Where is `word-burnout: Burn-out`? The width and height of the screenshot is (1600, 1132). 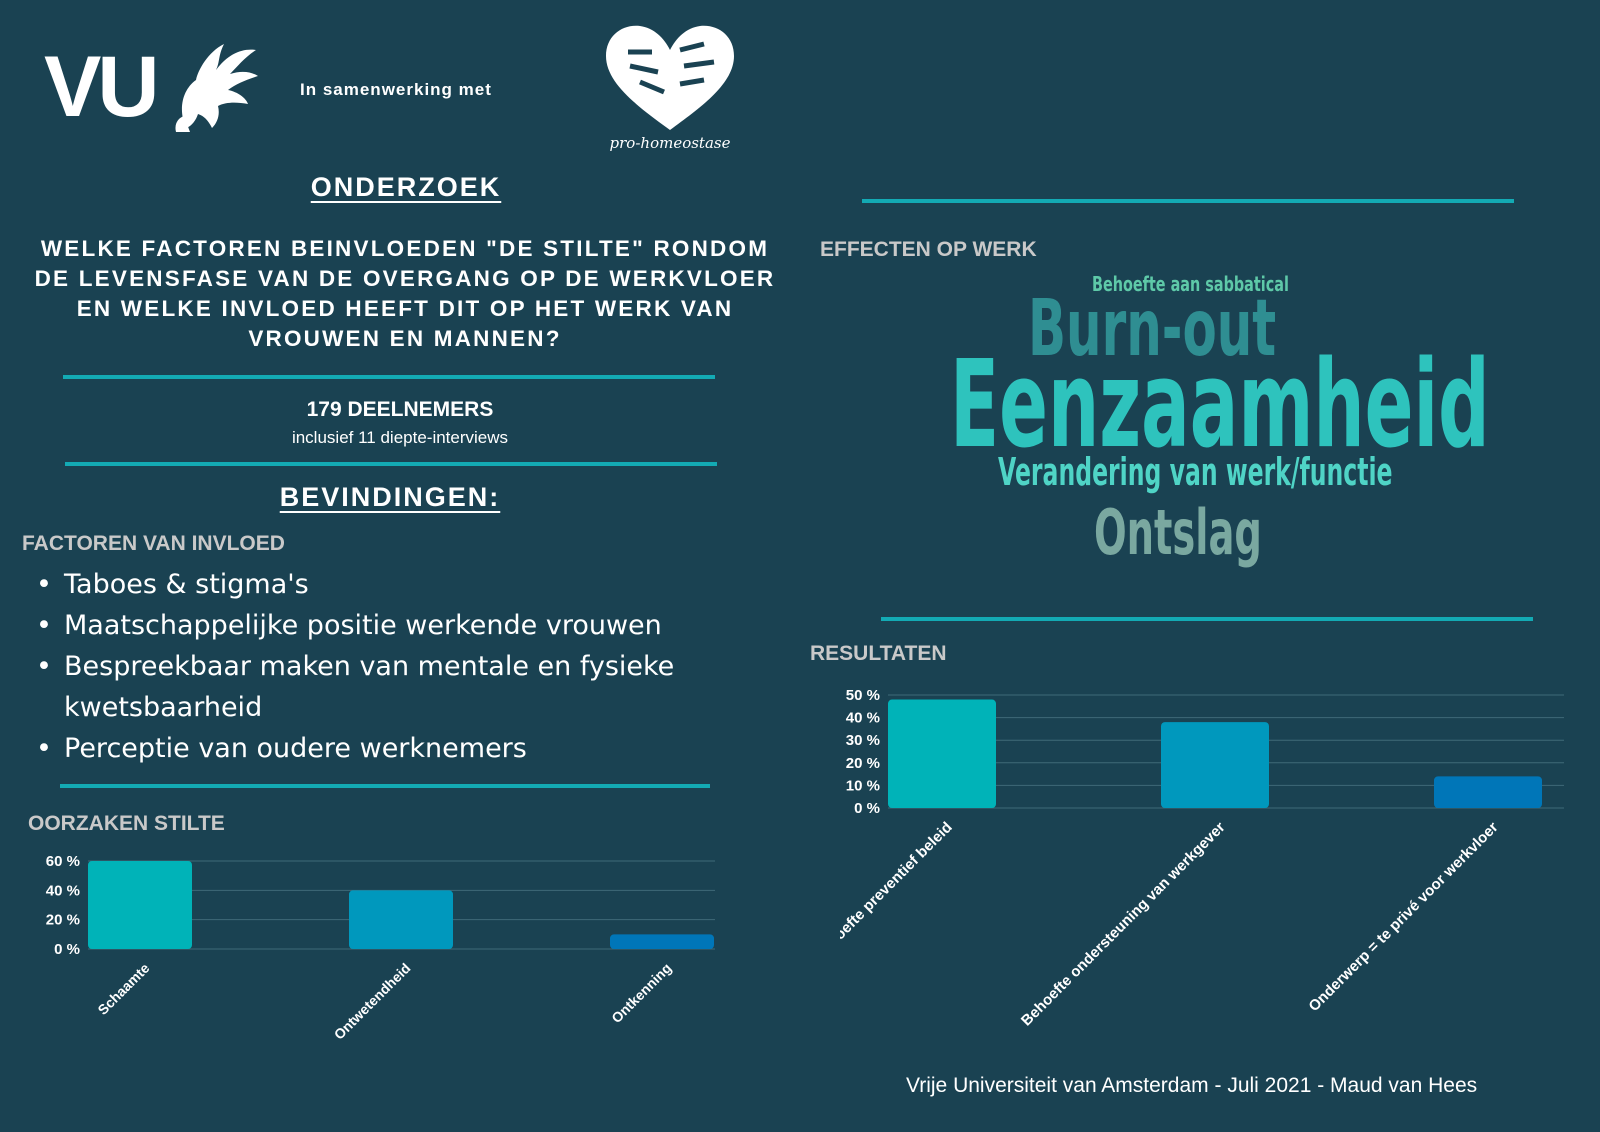 word-burnout: Burn-out is located at coordinates (1152, 329).